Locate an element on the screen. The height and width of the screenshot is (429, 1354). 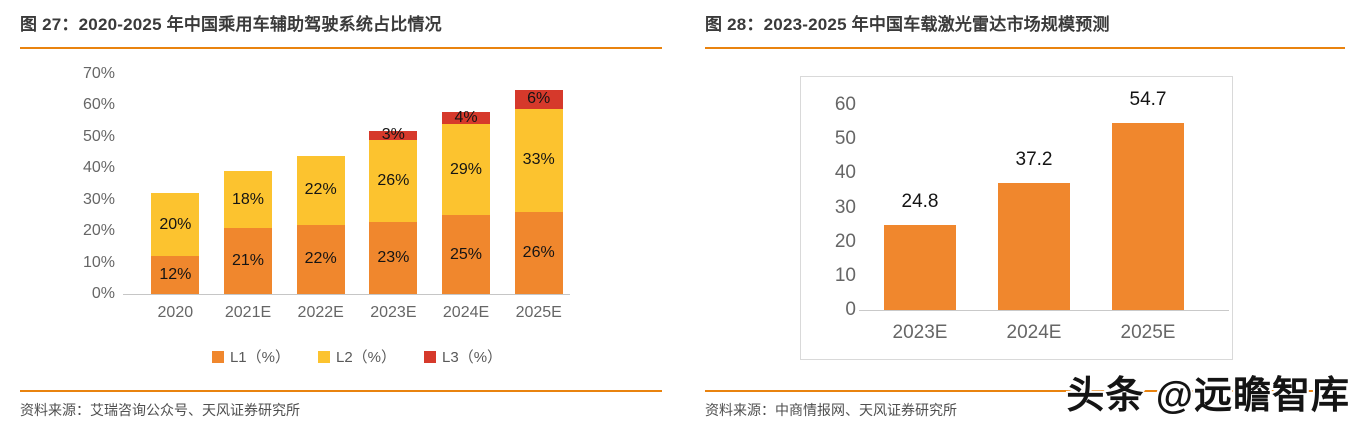
bar-column-2020: 12% 20% is located at coordinates (175, 184).